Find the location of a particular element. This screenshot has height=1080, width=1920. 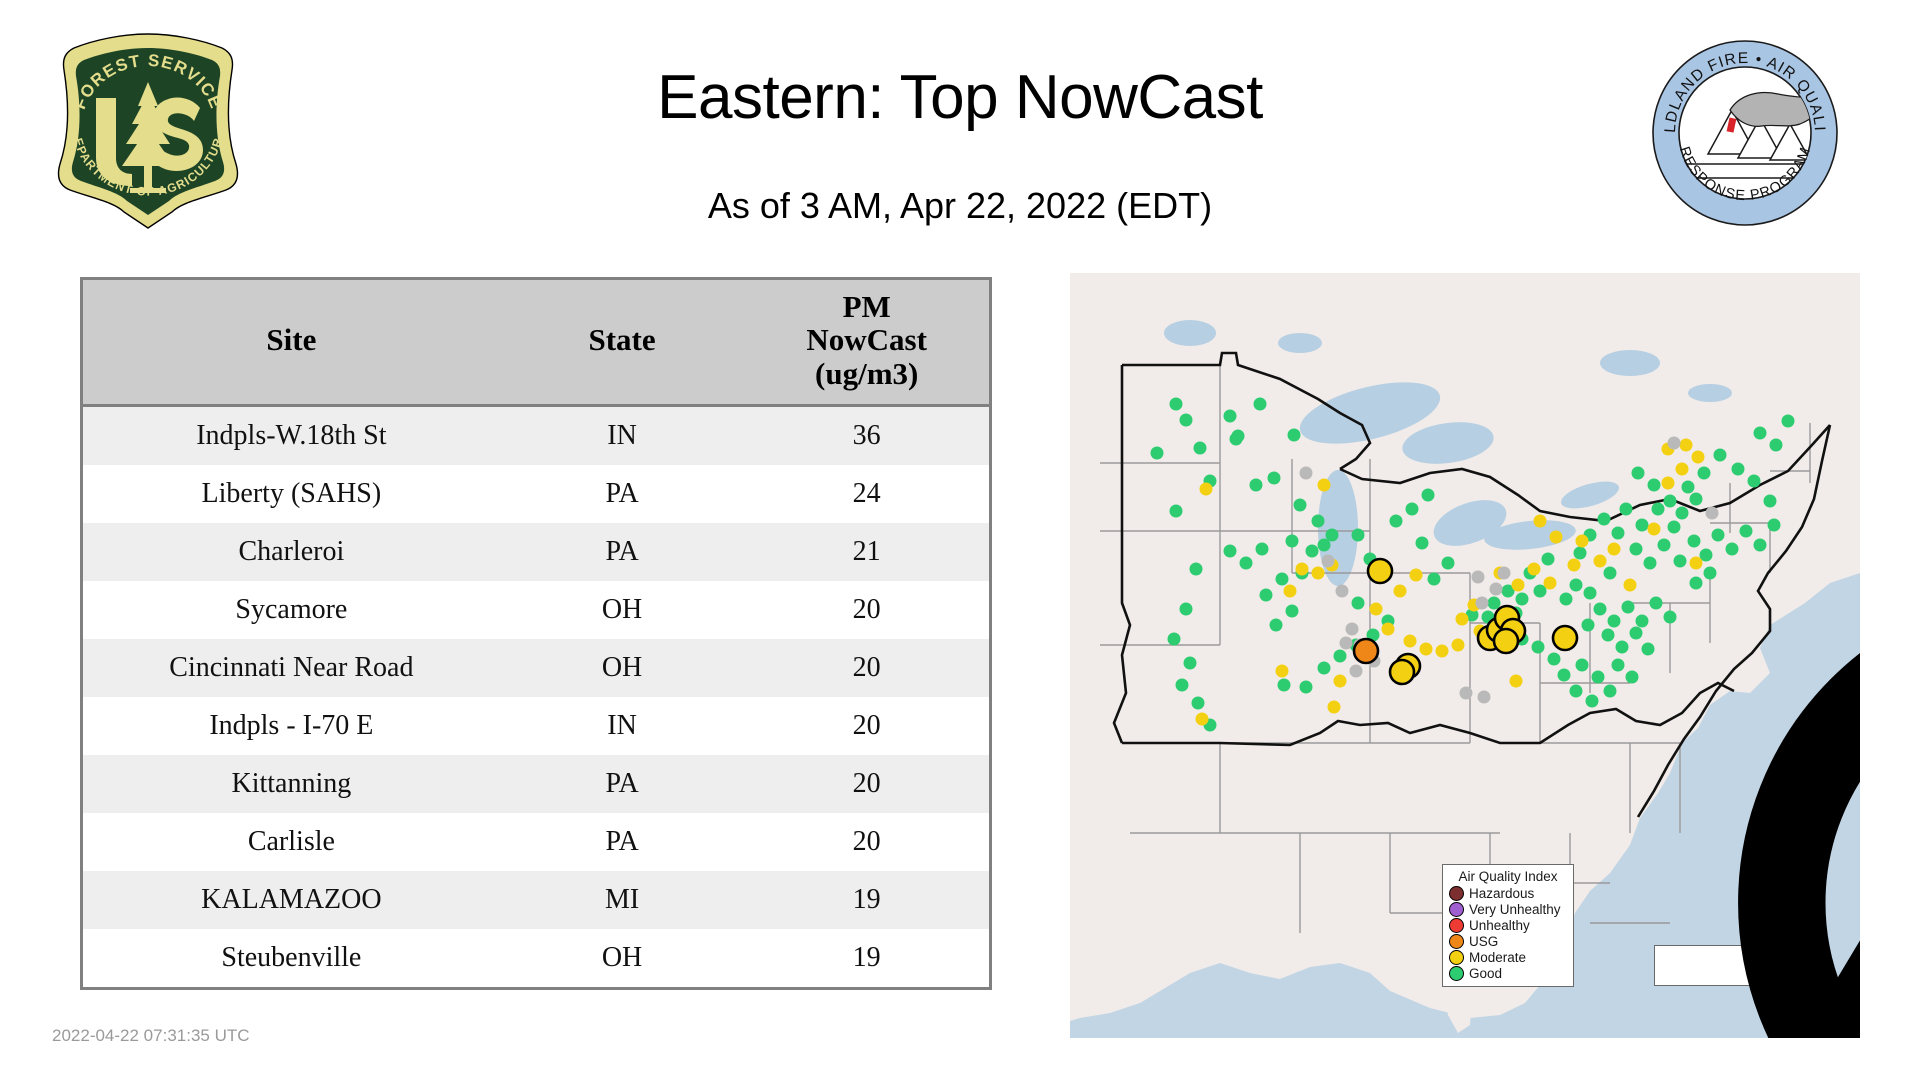

table-row: KALAMAZOO MI 19 is located at coordinates (536, 900).